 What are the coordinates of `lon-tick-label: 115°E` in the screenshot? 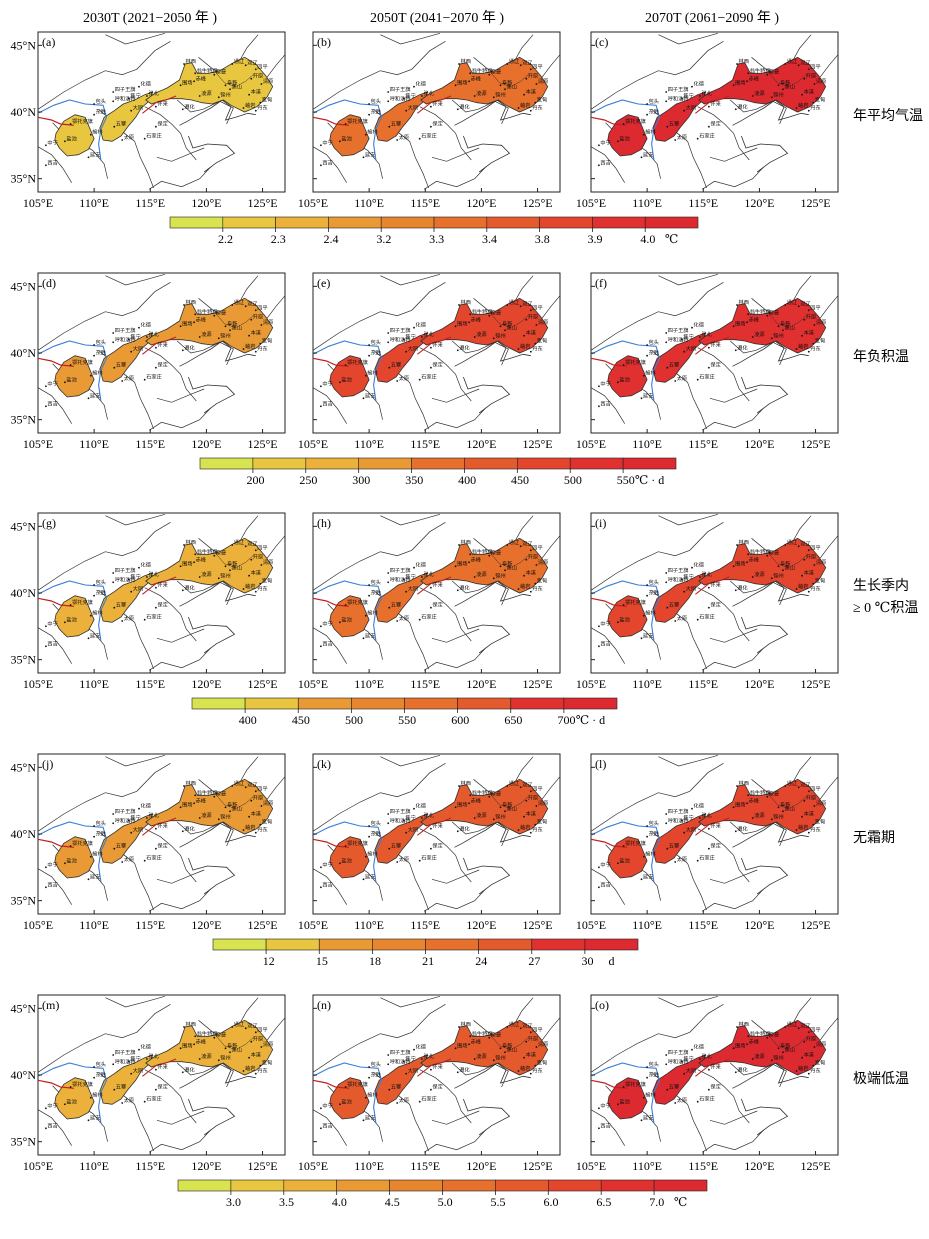 It's located at (425, 684).